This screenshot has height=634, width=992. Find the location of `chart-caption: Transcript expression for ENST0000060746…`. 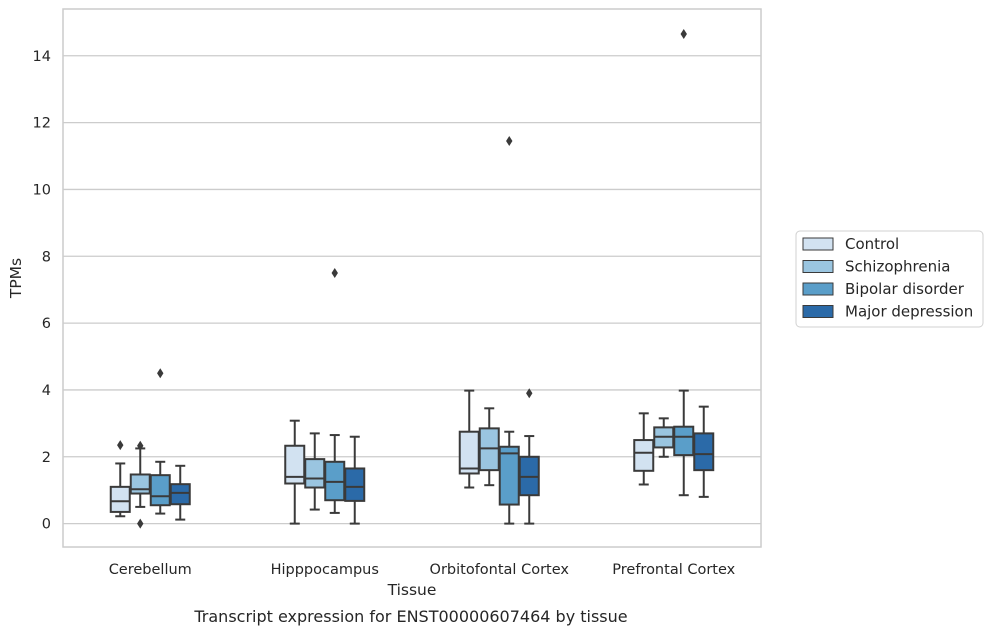

chart-caption: Transcript expression for ENST0000060746… is located at coordinates (410, 616).